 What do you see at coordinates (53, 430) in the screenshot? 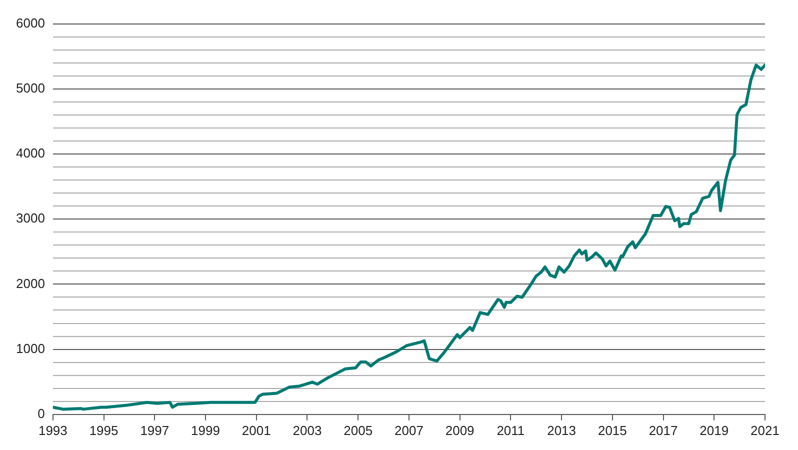
I see `x-tick-label: 1993` at bounding box center [53, 430].